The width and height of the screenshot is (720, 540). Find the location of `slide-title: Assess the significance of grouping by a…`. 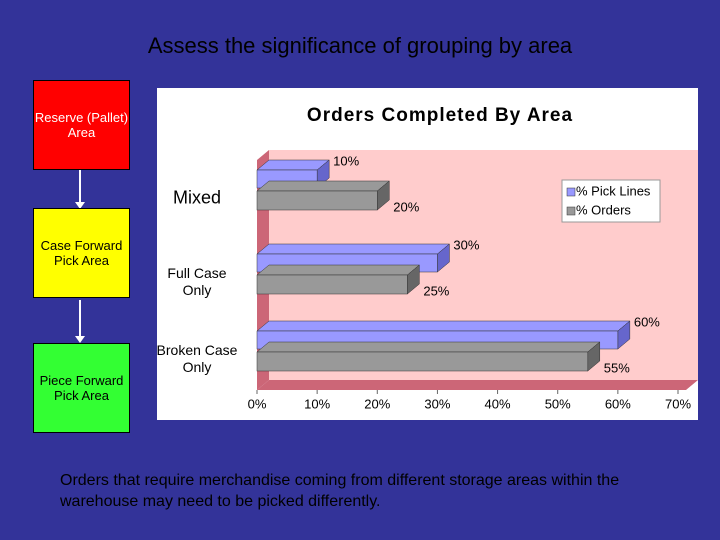

slide-title: Assess the significance of grouping by a… is located at coordinates (360, 45).